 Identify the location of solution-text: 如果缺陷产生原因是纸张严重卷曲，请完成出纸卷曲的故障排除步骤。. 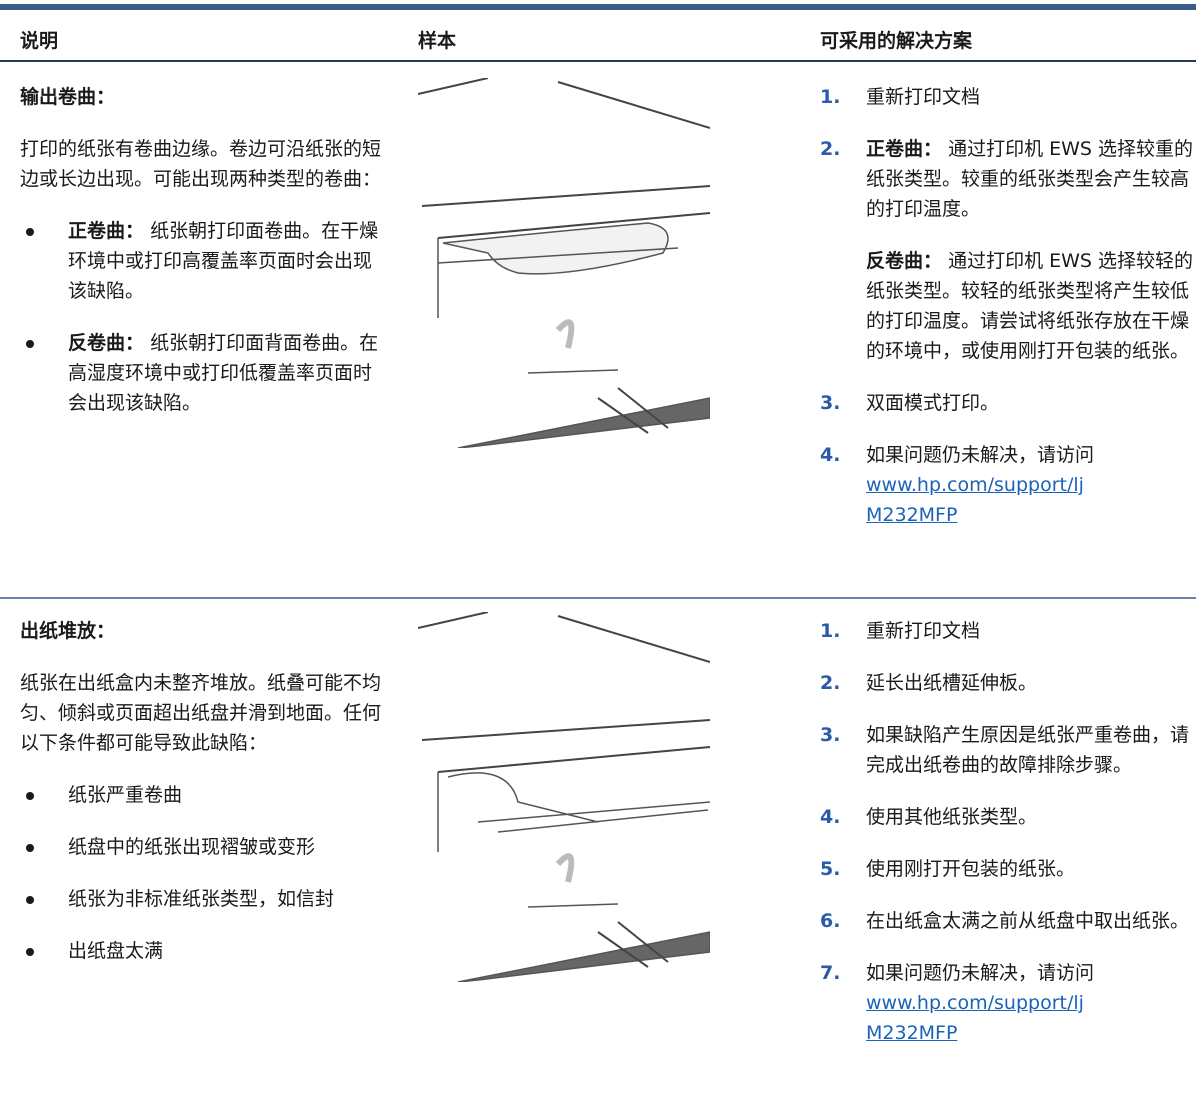
(1031, 750).